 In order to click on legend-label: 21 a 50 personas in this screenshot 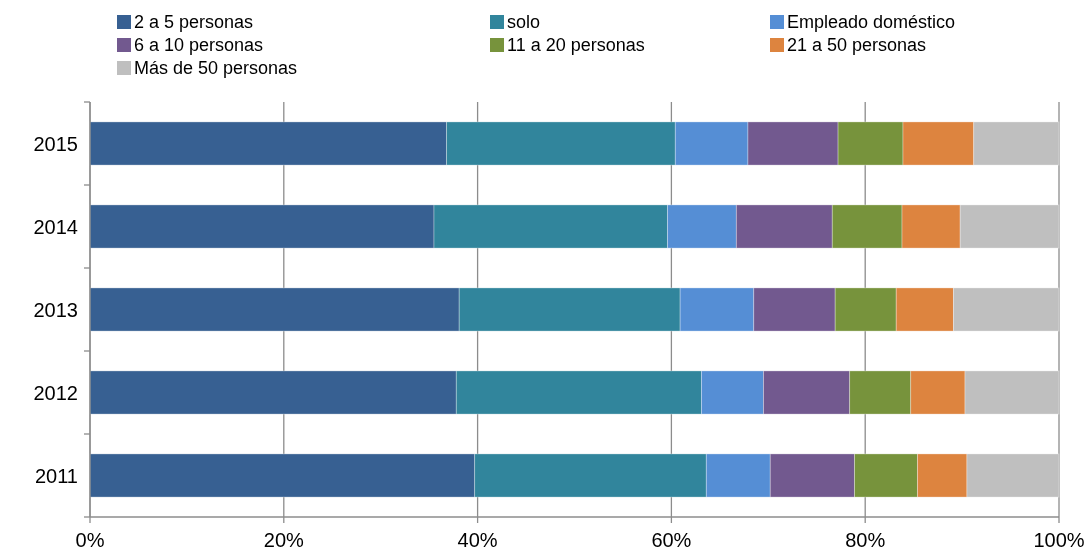, I will do `click(857, 45)`.